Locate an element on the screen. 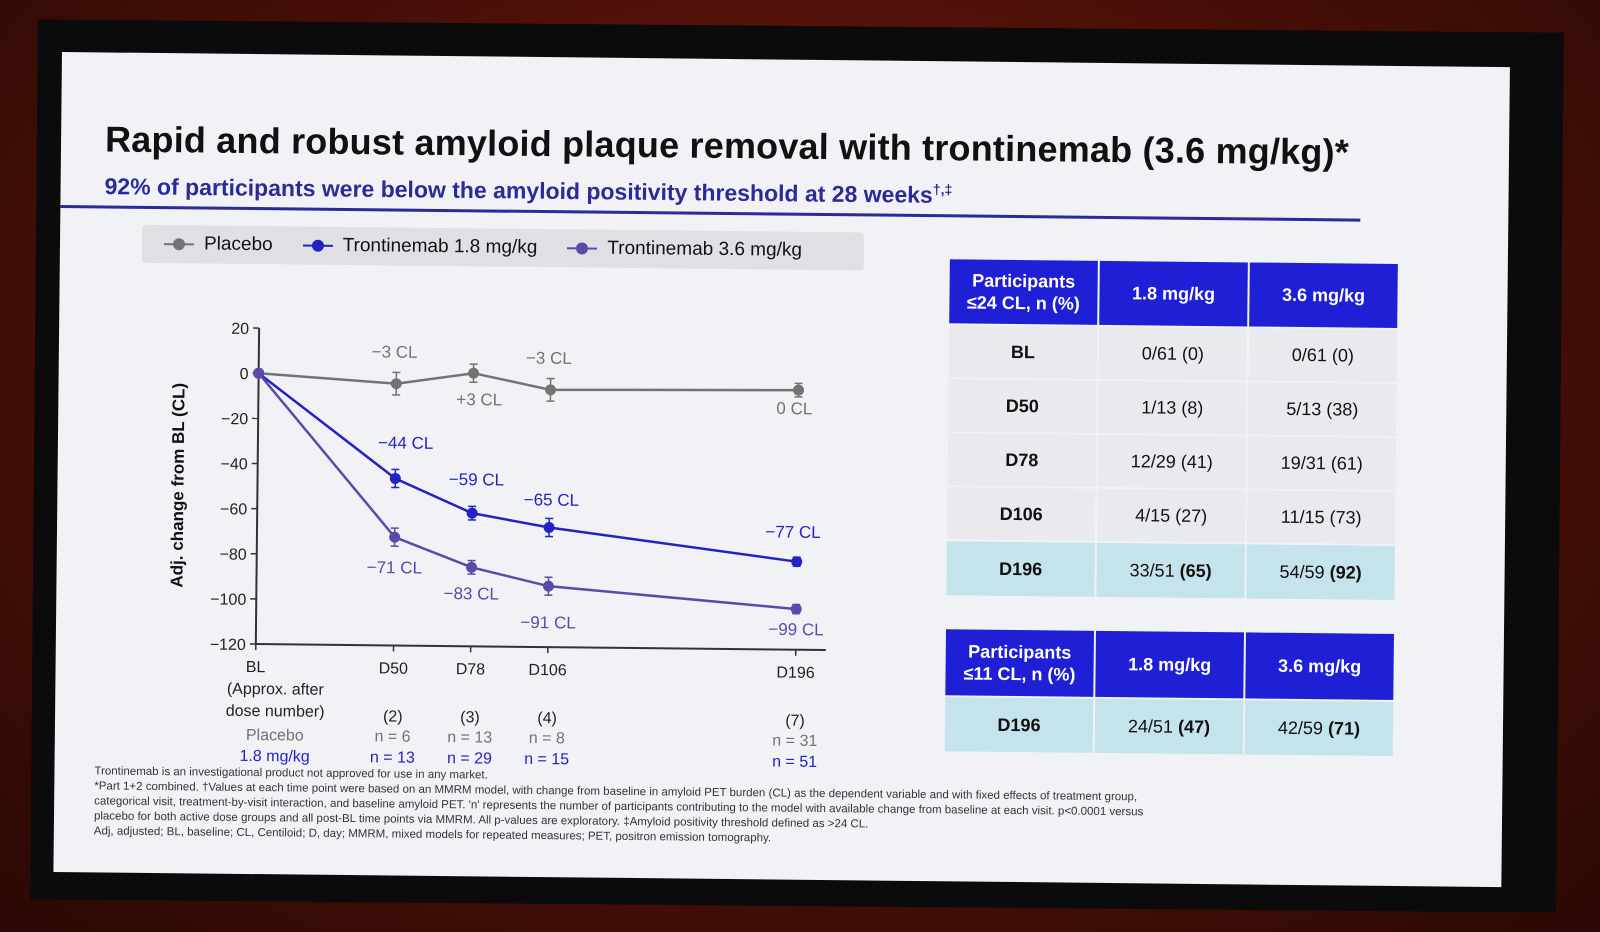  x-tick-label: D50 is located at coordinates (394, 668).